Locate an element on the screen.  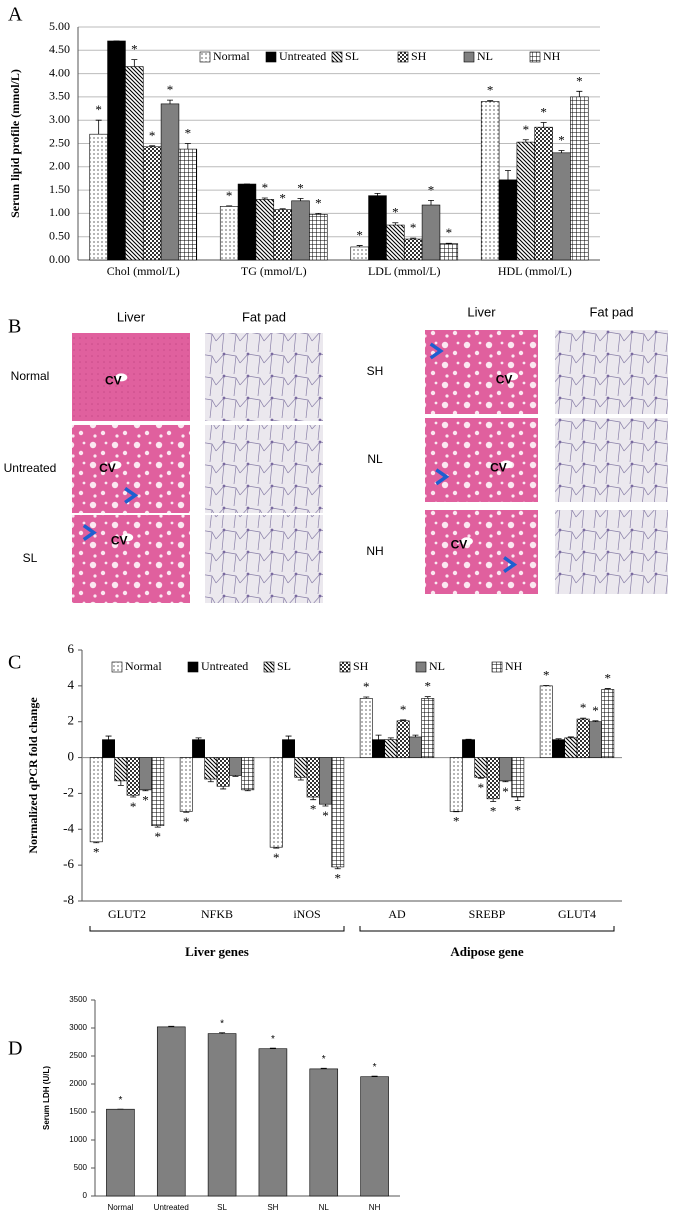
x-tick-label: NFKB is located at coordinates (217, 914).